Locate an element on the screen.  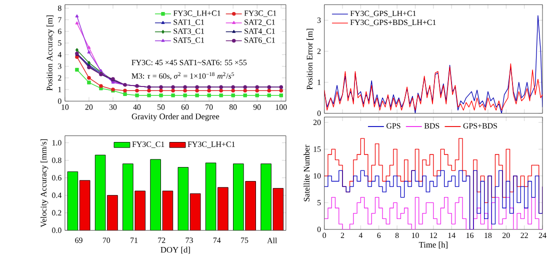
x-axis-title: Gravity Order and Degree is located at coordinates (176, 118).